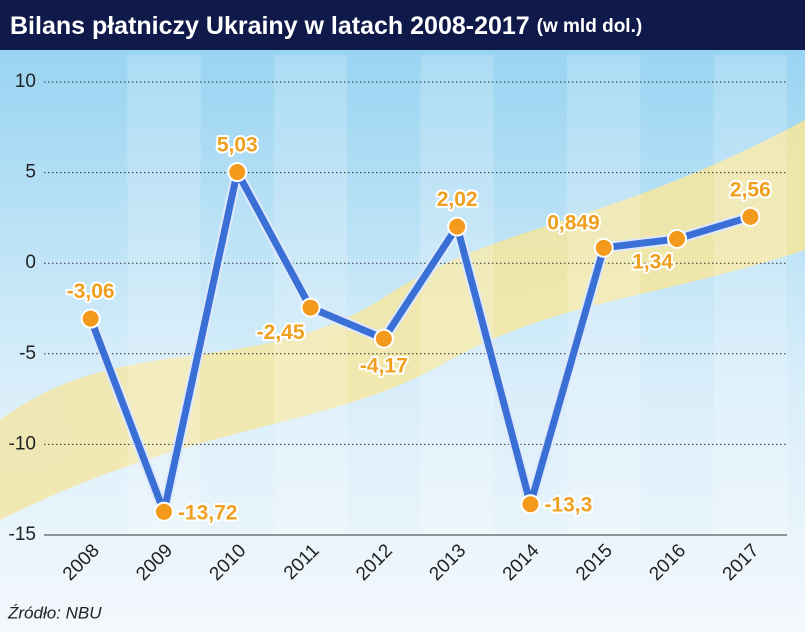 The image size is (805, 632). Describe the element at coordinates (750, 189) in the screenshot. I see `value-label: 2,56` at that location.